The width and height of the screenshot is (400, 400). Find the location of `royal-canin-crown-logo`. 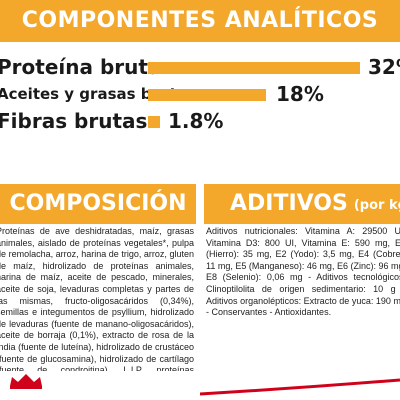

royal-canin-crown-logo is located at coordinates (26, 381).